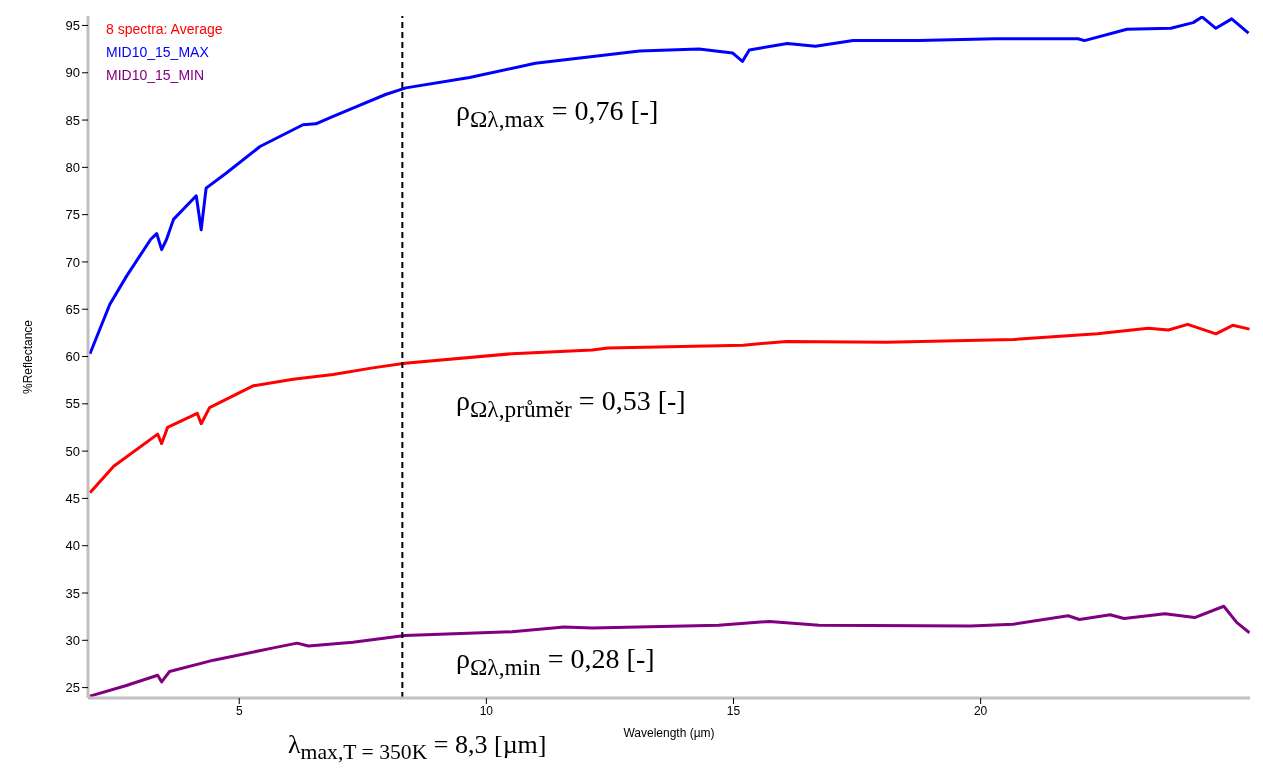  I want to click on annotation: ρ$_{Ωλ,min}$ = 0,28 [-], so click(555, 662).